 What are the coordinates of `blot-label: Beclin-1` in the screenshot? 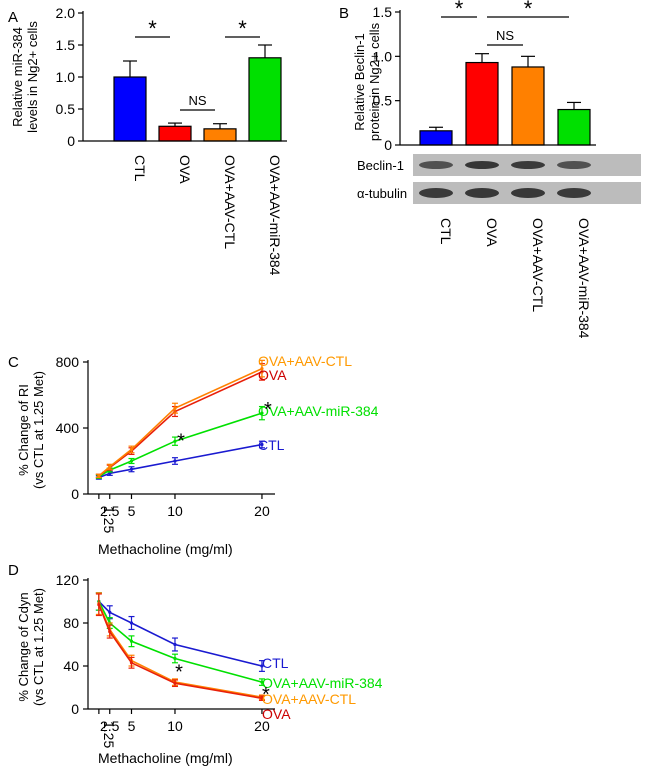 It's located at (380, 165).